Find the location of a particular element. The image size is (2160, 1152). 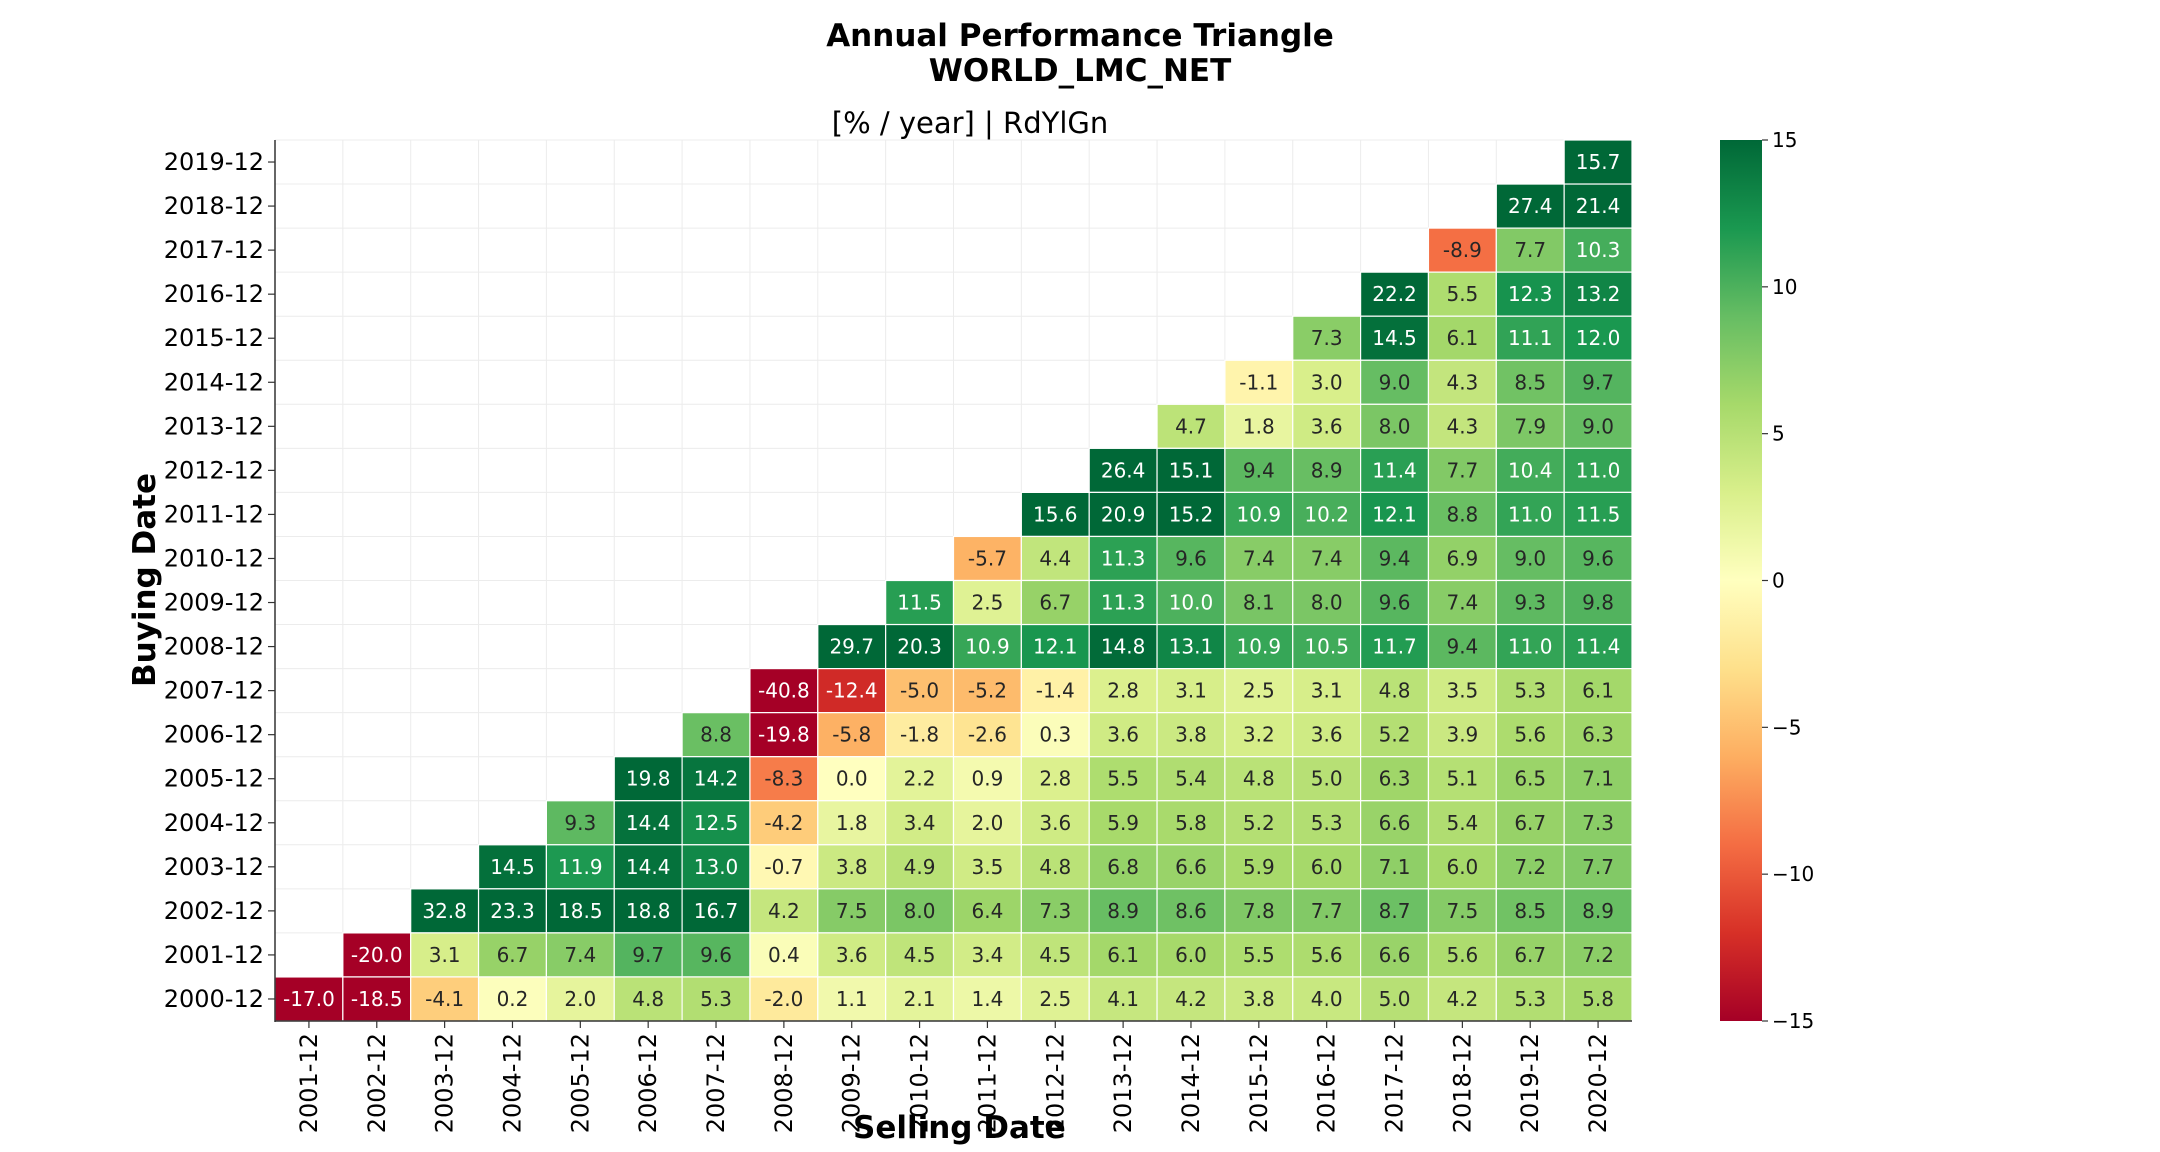

cell-value-label: 14.2 is located at coordinates (716, 779).